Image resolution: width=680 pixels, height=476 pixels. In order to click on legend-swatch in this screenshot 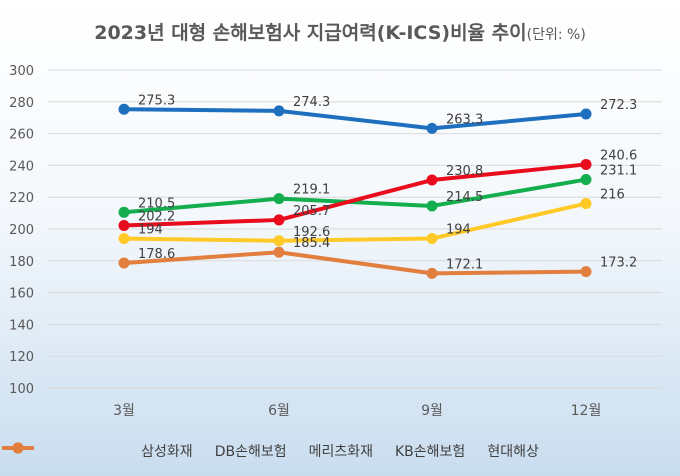, I will do `click(18, 448)`.